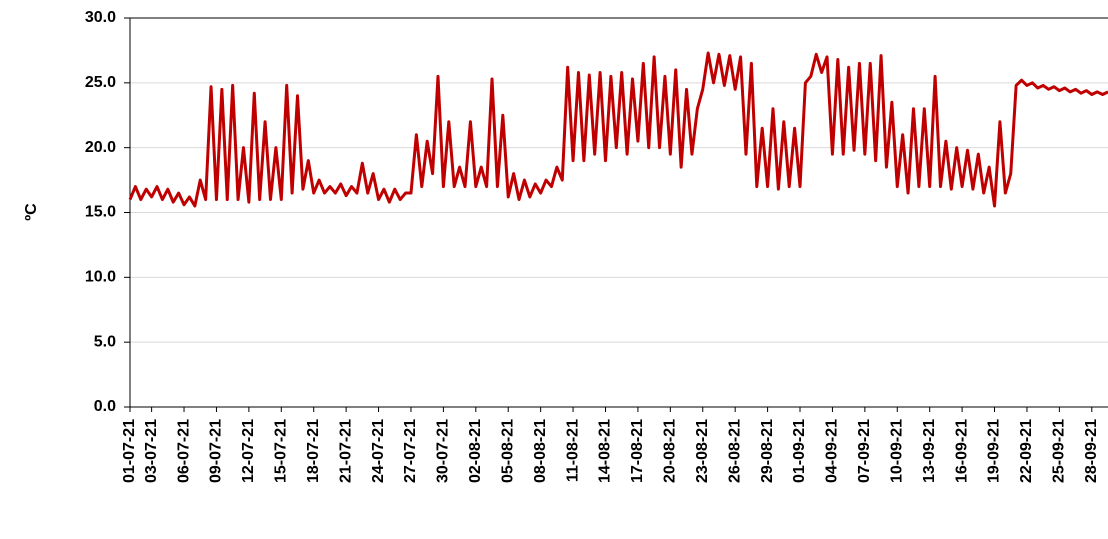 The image size is (1108, 539). What do you see at coordinates (100, 82) in the screenshot?
I see `y-tick-label: 25.0` at bounding box center [100, 82].